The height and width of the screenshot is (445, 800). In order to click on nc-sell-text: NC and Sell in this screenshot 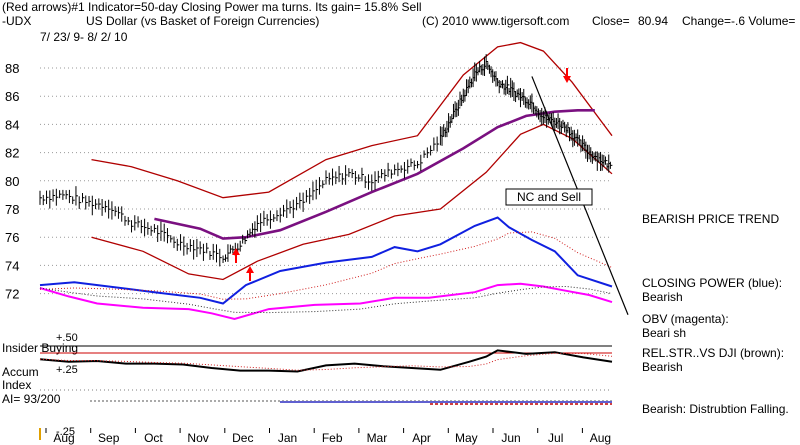, I will do `click(549, 197)`.